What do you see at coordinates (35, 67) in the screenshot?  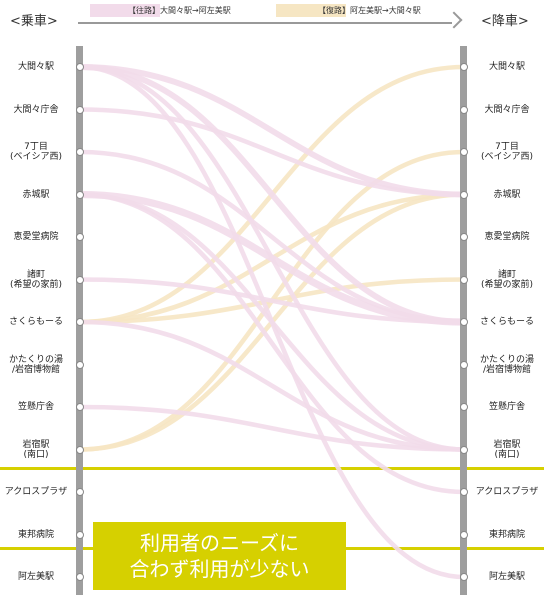 I see `boarding-stop-label: 大間々駅` at bounding box center [35, 67].